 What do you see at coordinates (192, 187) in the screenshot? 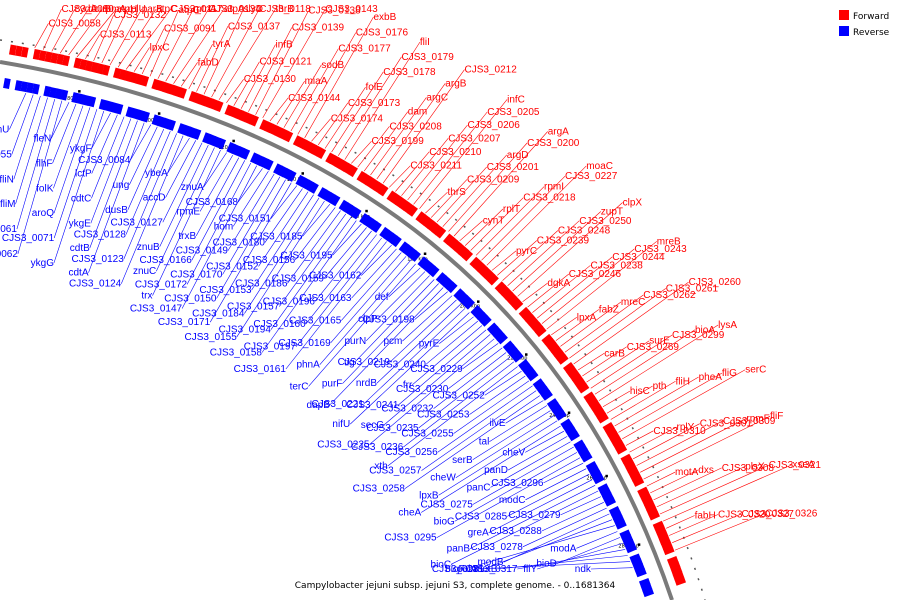
I see `gene-label: znuA` at bounding box center [192, 187].